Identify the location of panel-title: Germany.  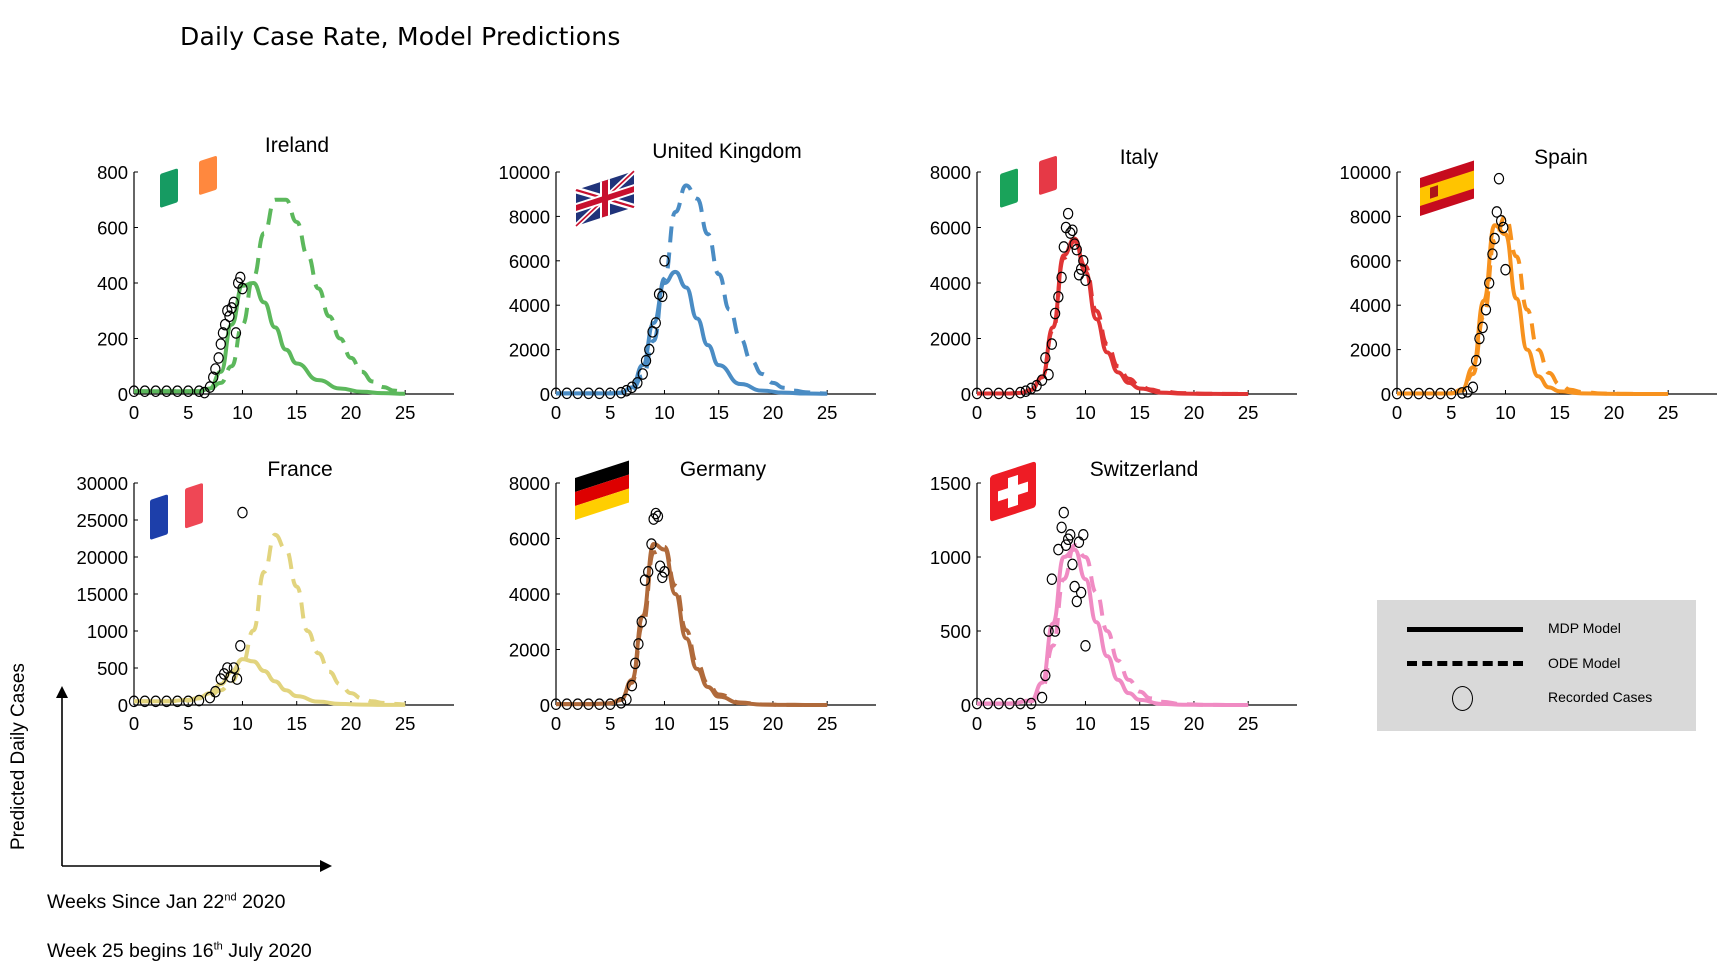
(723, 469).